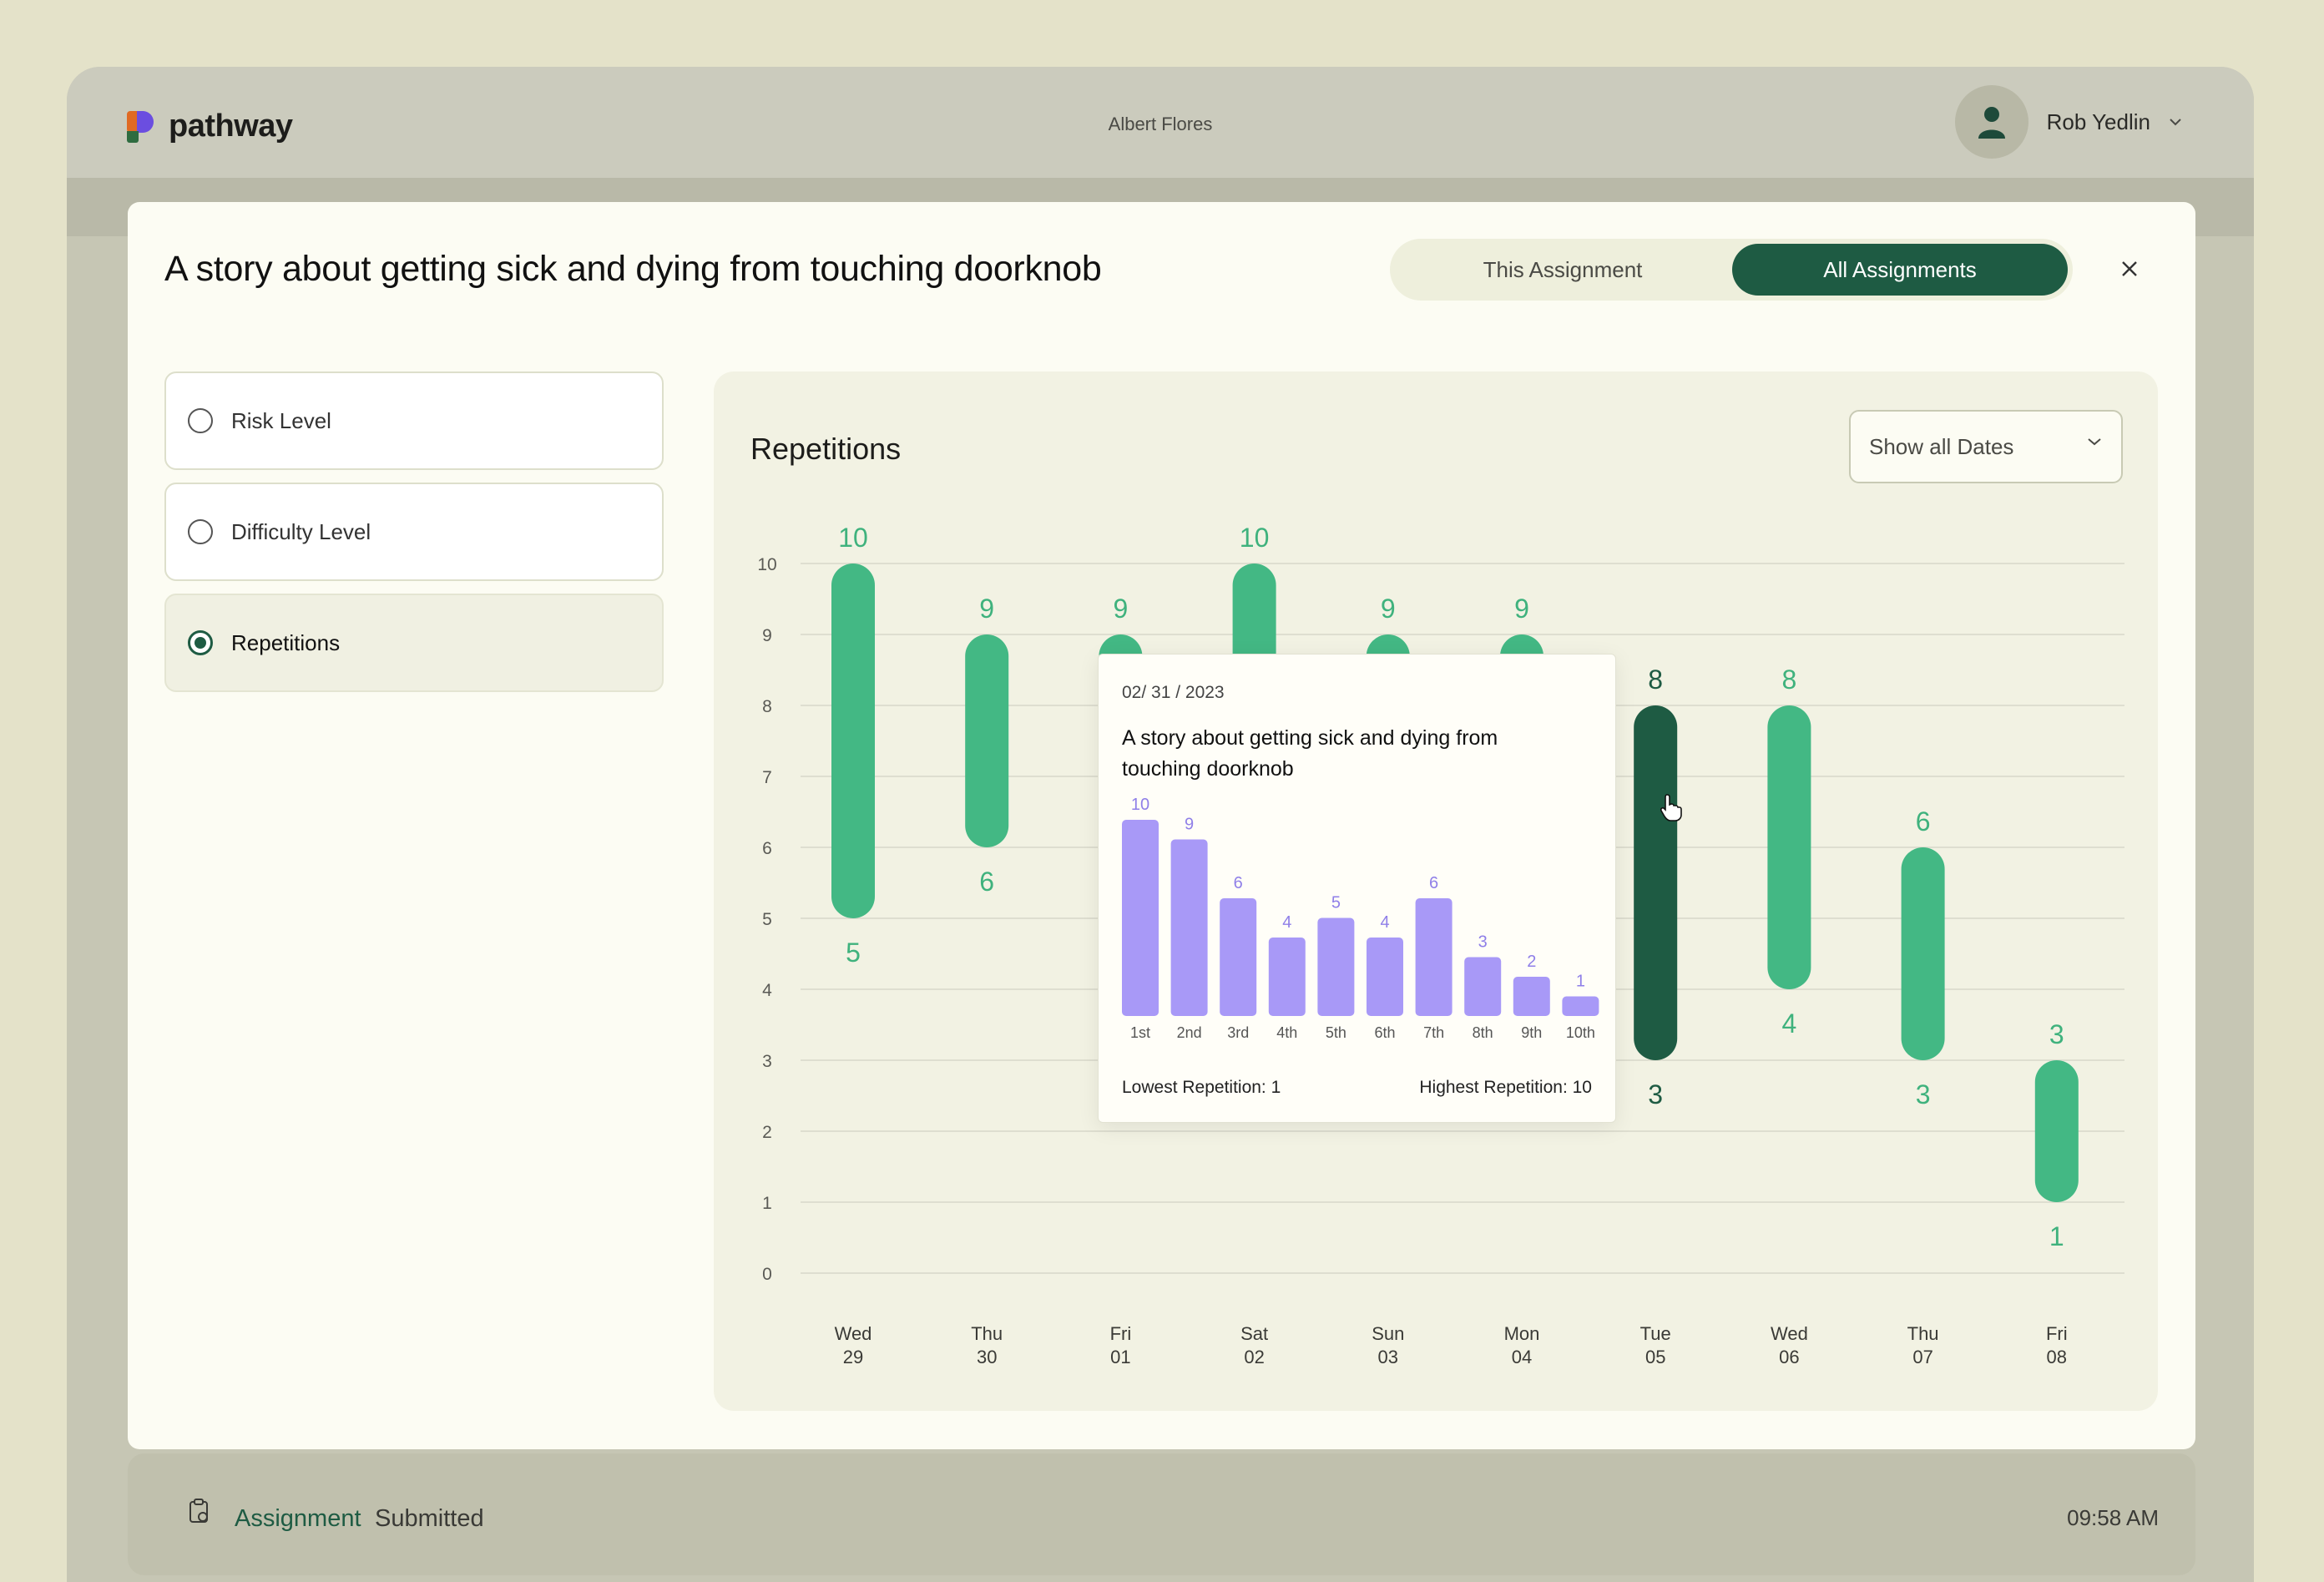 Image resolution: width=2324 pixels, height=1582 pixels. Describe the element at coordinates (414, 420) in the screenshot. I see `option-risk-level: Risk Level` at that location.